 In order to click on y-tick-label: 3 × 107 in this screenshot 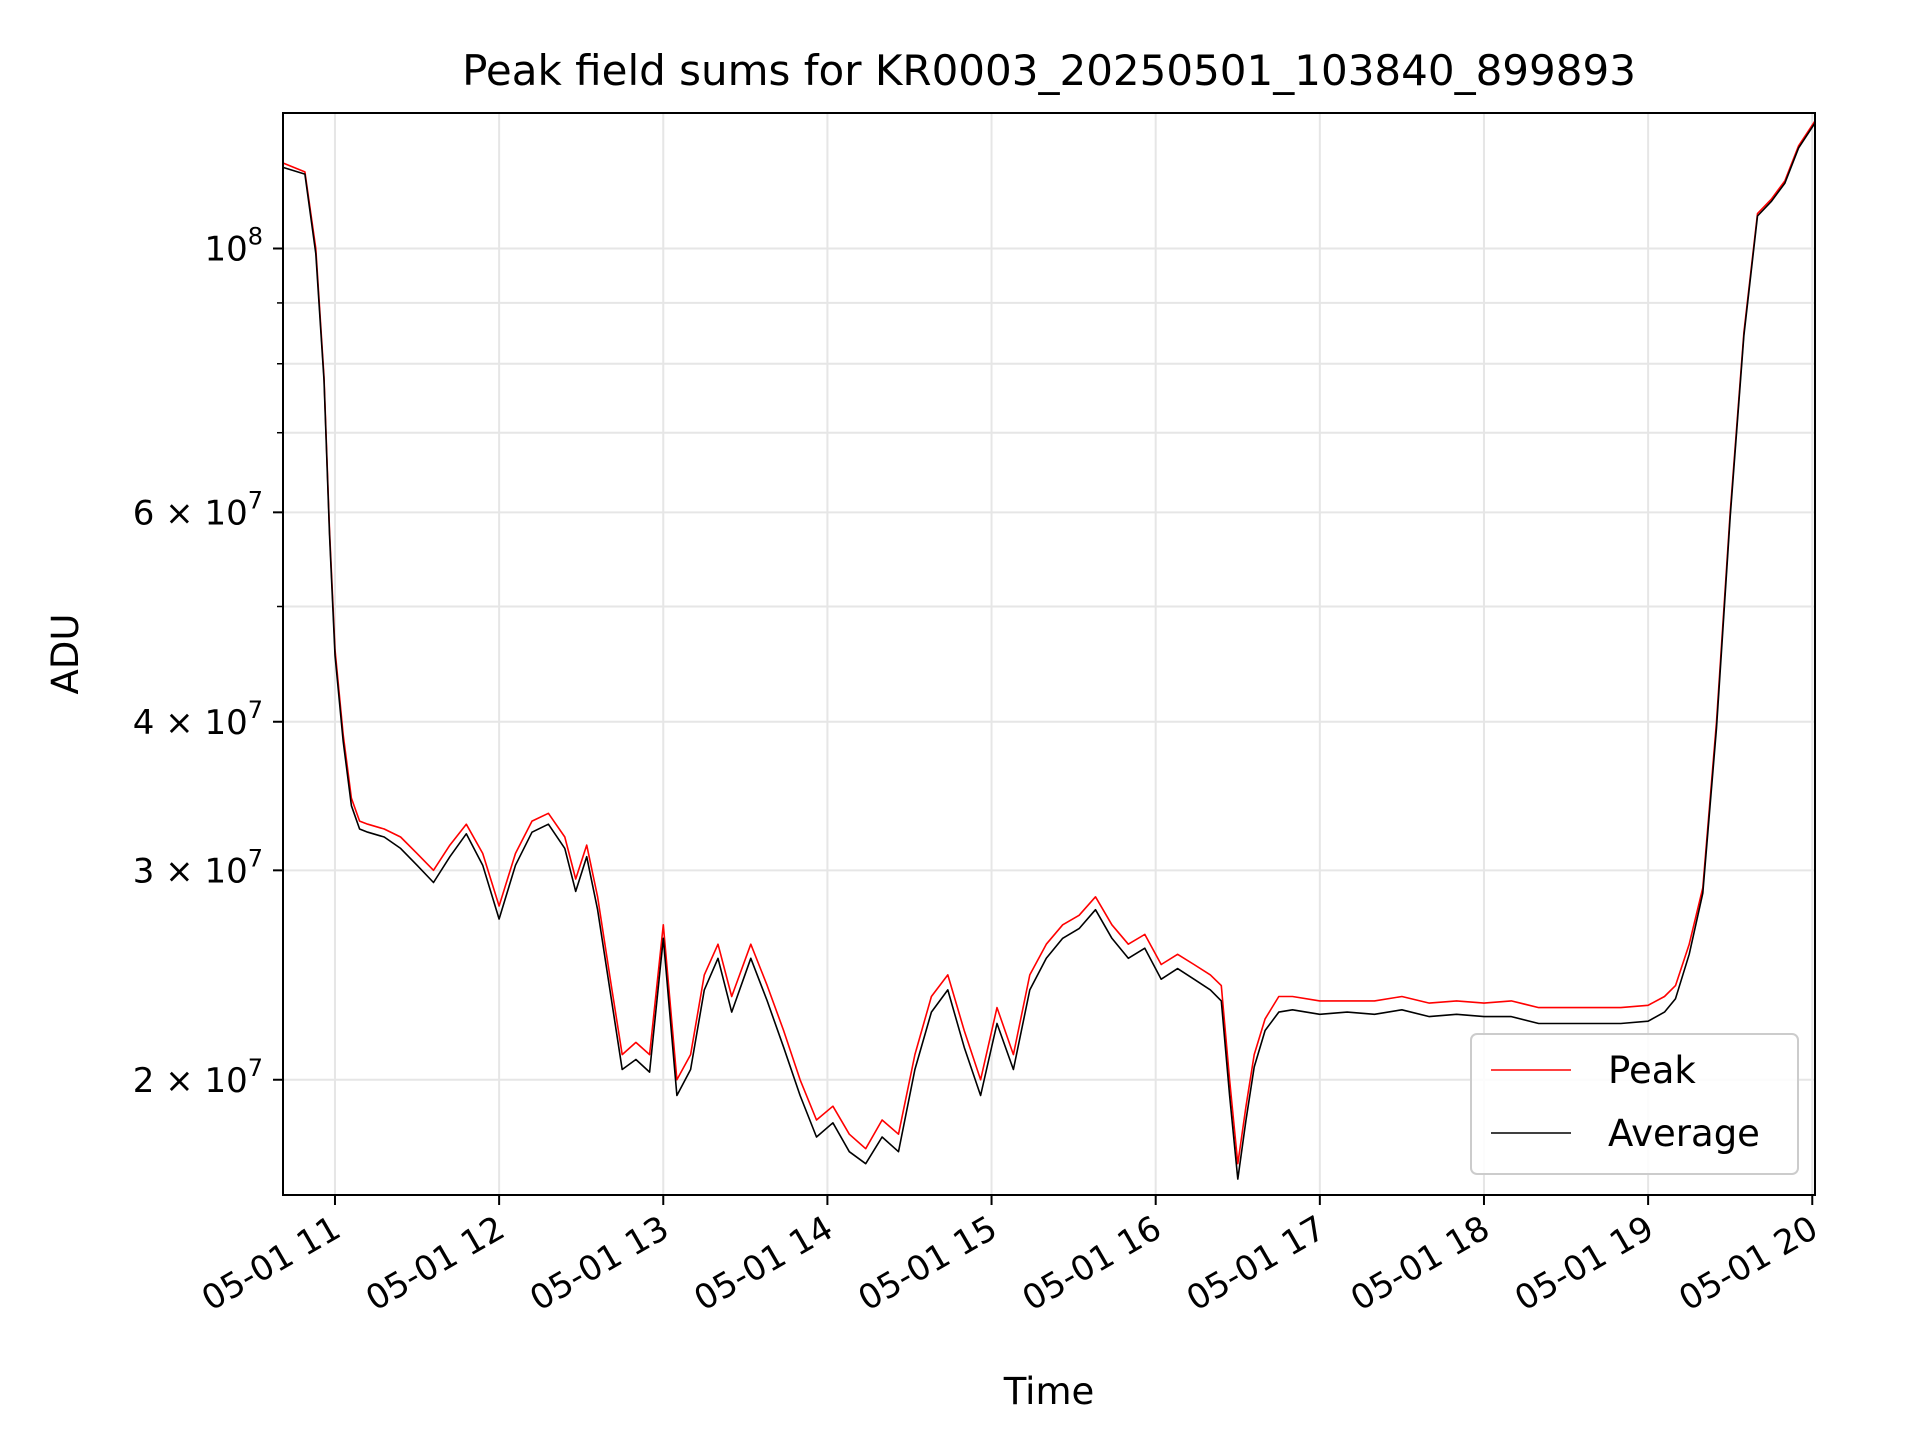, I will do `click(198, 867)`.